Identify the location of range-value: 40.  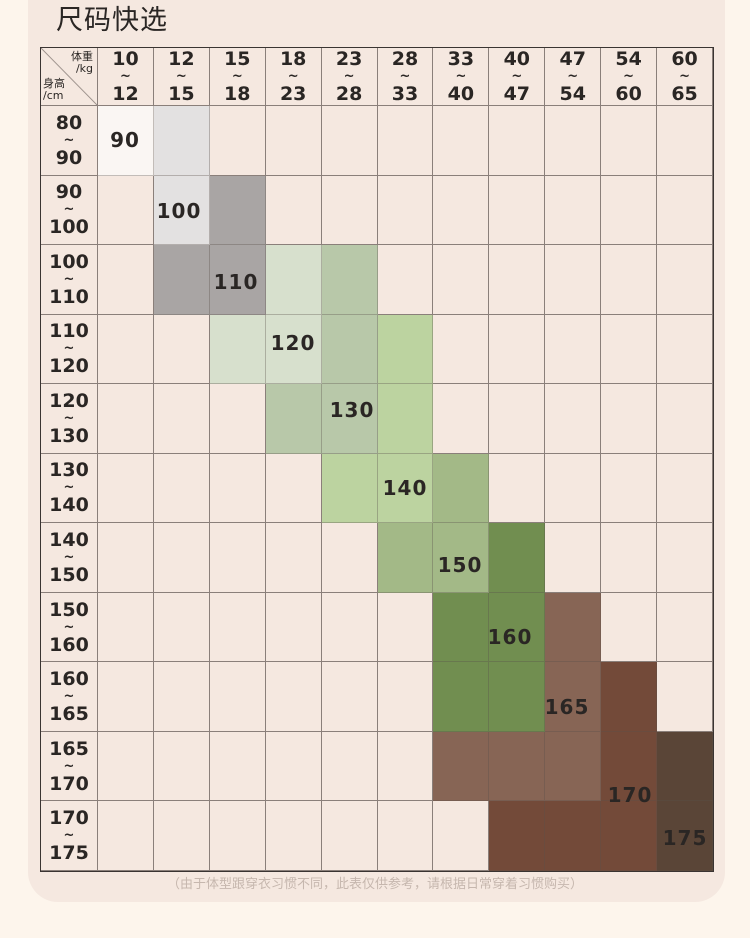
(517, 59).